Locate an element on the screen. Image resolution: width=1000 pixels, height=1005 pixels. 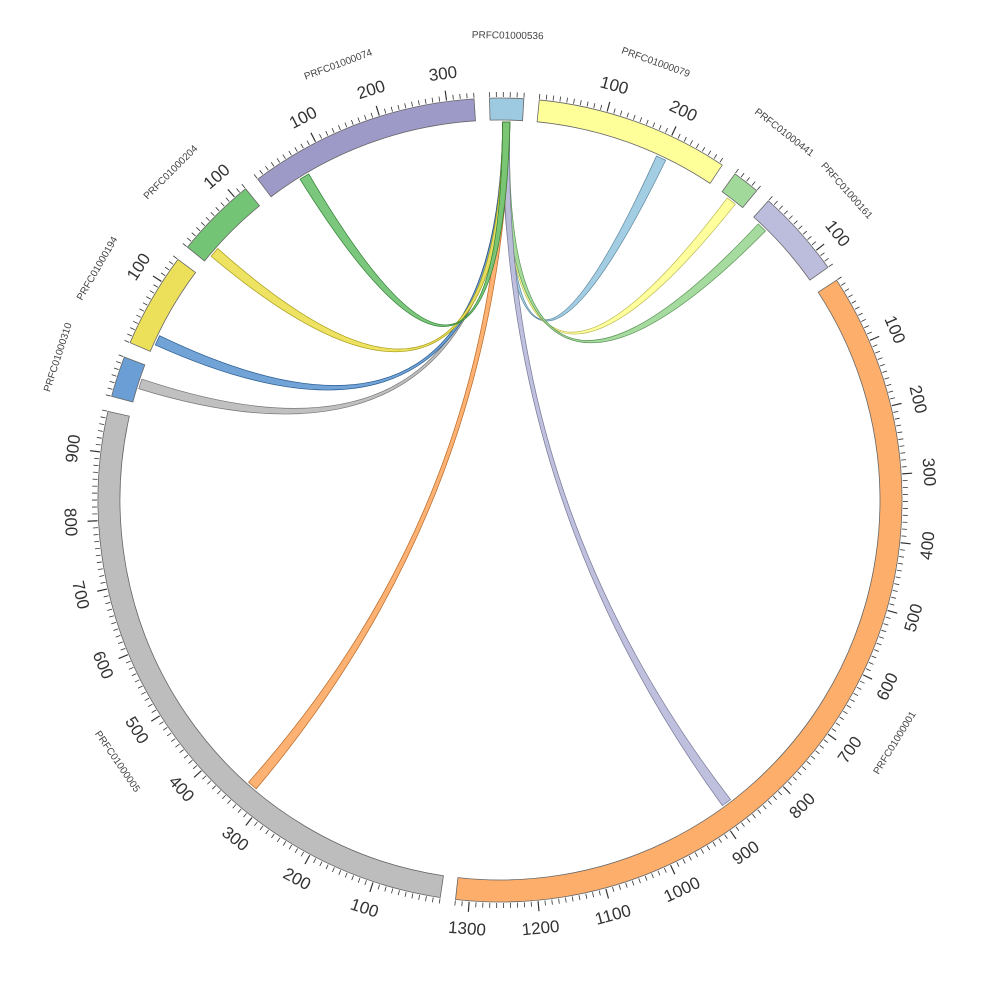
tick-label: 600 is located at coordinates (103, 664).